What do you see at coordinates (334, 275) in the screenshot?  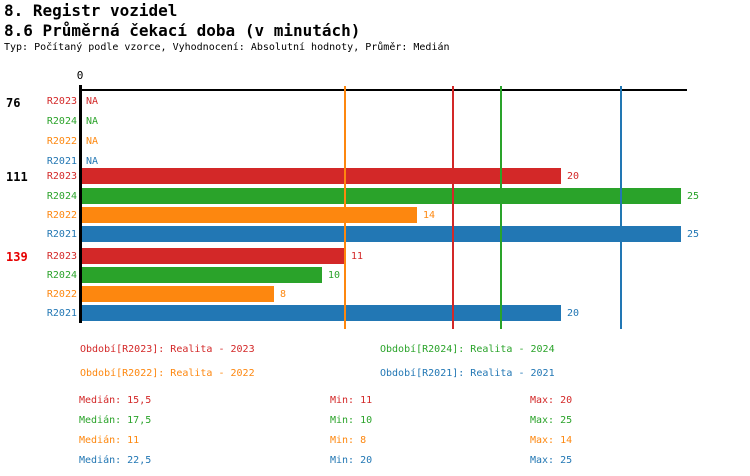 I see `bar-value-label: 10` at bounding box center [334, 275].